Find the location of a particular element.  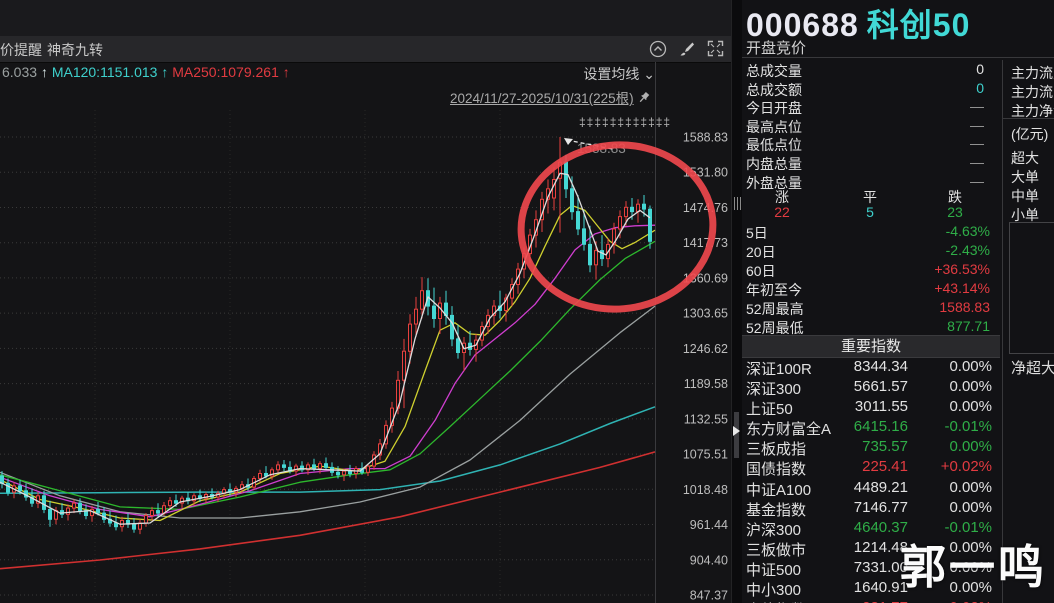

stat-value: 0 is located at coordinates (980, 87).